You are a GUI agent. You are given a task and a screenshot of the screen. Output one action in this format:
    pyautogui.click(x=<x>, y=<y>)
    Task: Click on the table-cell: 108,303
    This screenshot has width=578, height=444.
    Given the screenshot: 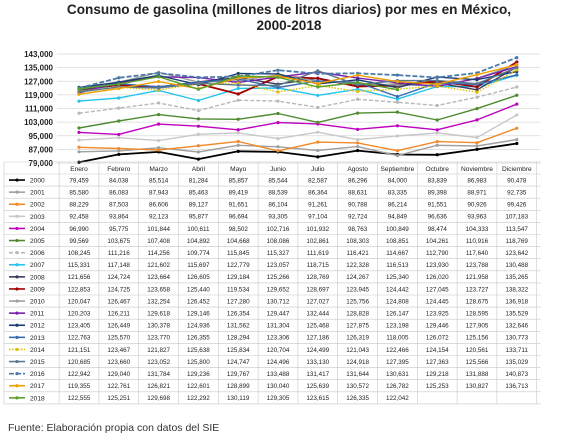 What is the action you would take?
    pyautogui.click(x=357, y=241)
    